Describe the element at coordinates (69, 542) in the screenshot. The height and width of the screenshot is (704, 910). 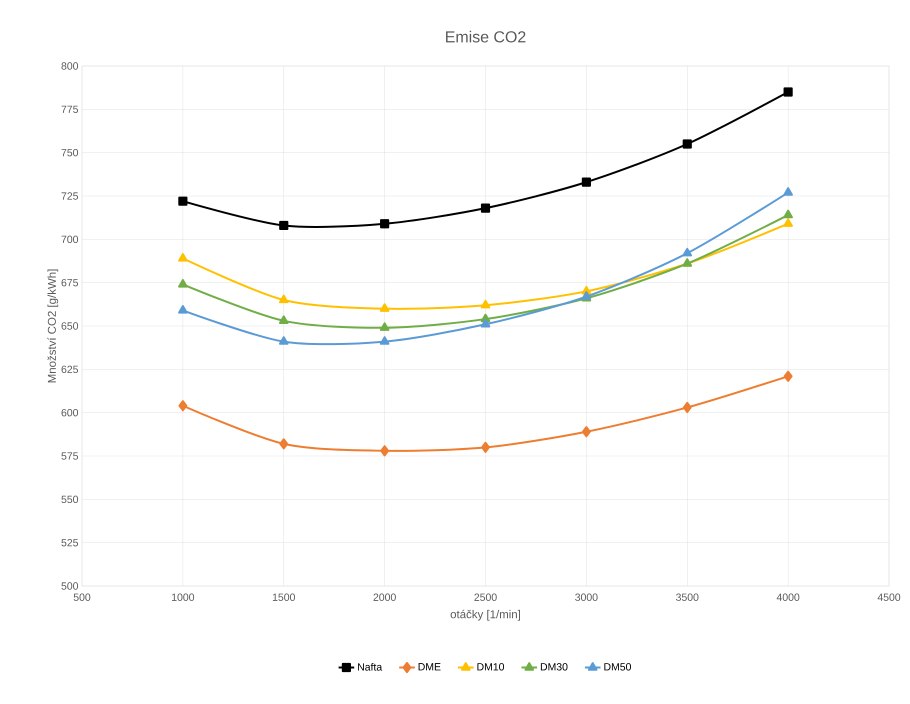
I see `y-tick-label: 525` at that location.